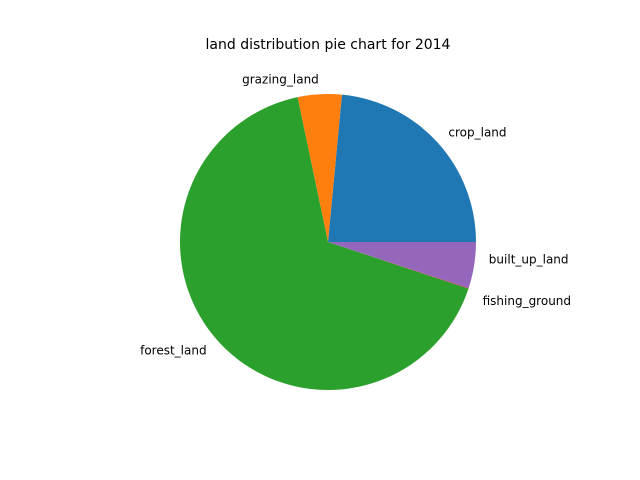 This screenshot has height=480, width=640. I want to click on pie-label-grazing-land: grazing_land, so click(280, 80).